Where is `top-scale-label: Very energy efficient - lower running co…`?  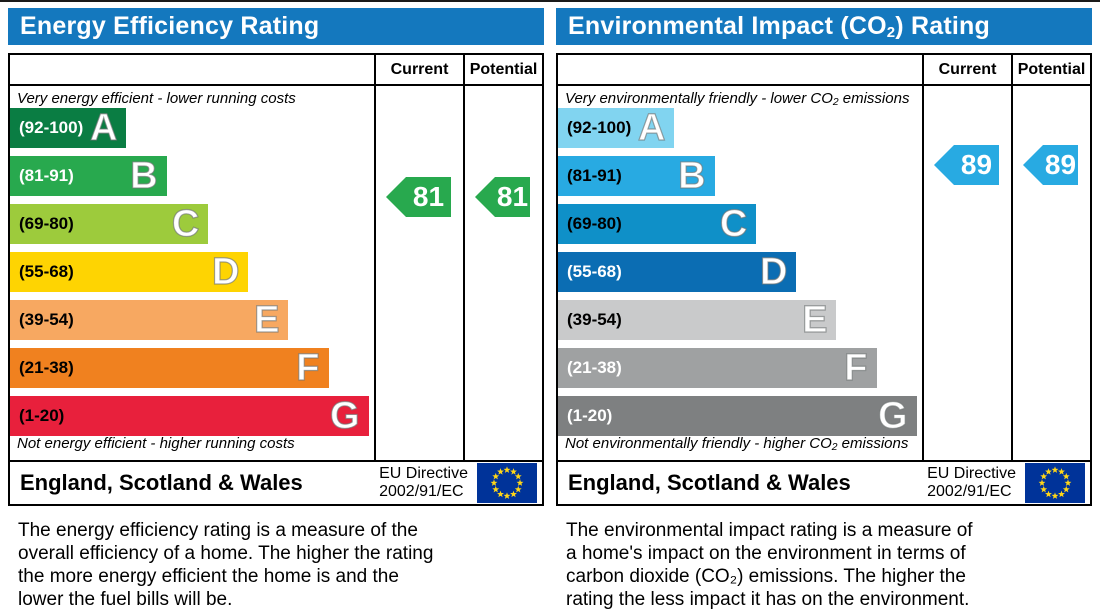 top-scale-label: Very energy efficient - lower running co… is located at coordinates (156, 98).